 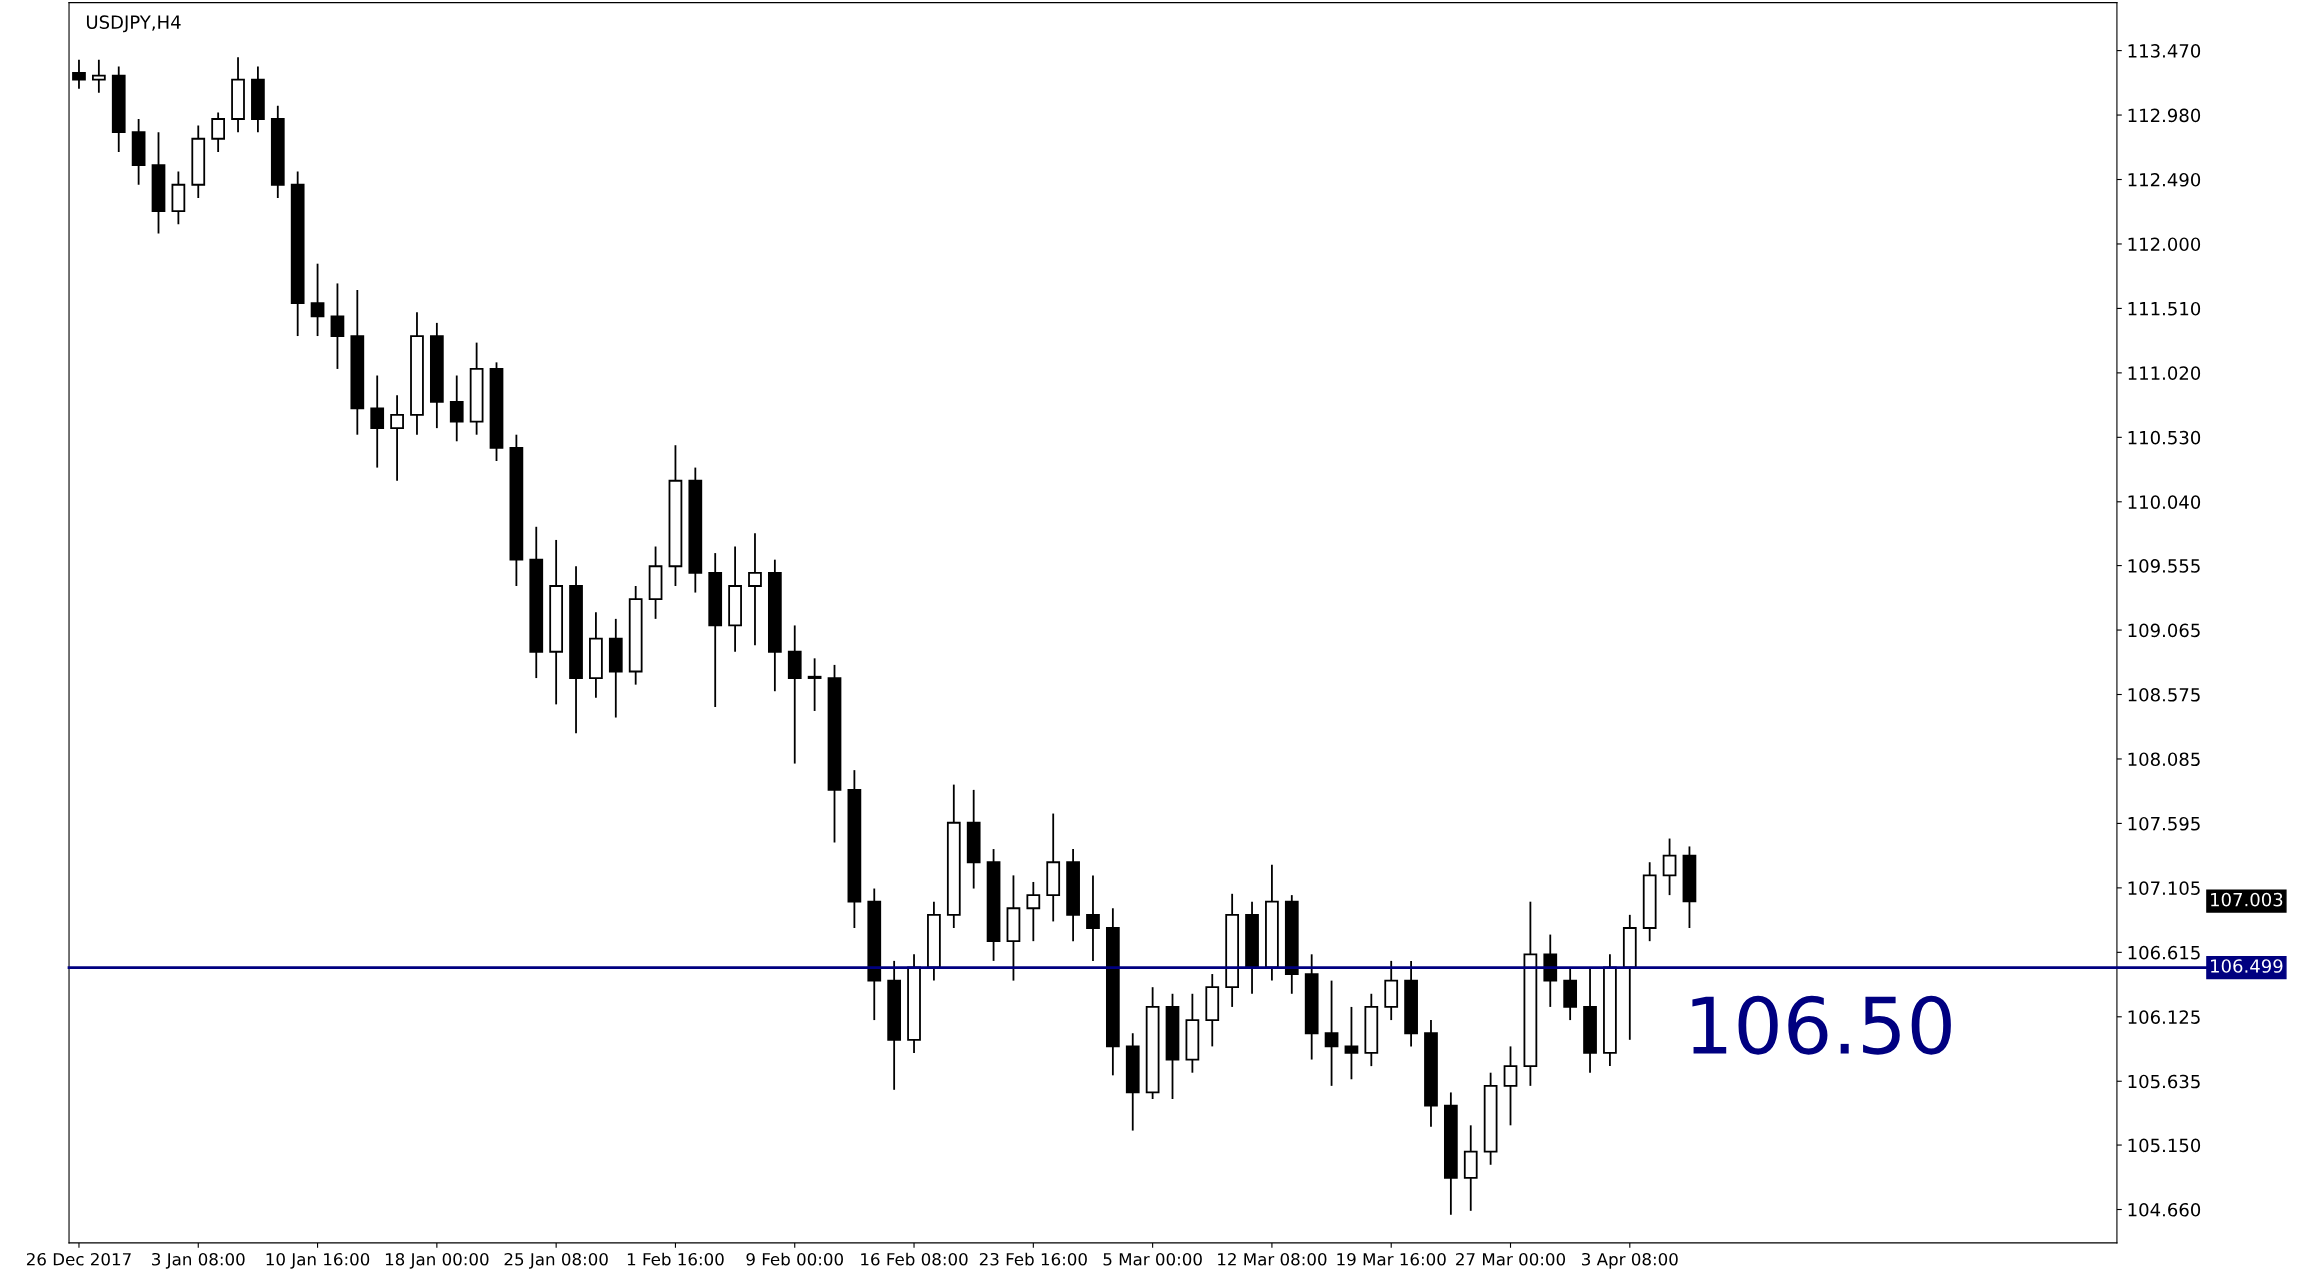 What do you see at coordinates (2164, 1081) in the screenshot?
I see `y-tick-label: 105.635` at bounding box center [2164, 1081].